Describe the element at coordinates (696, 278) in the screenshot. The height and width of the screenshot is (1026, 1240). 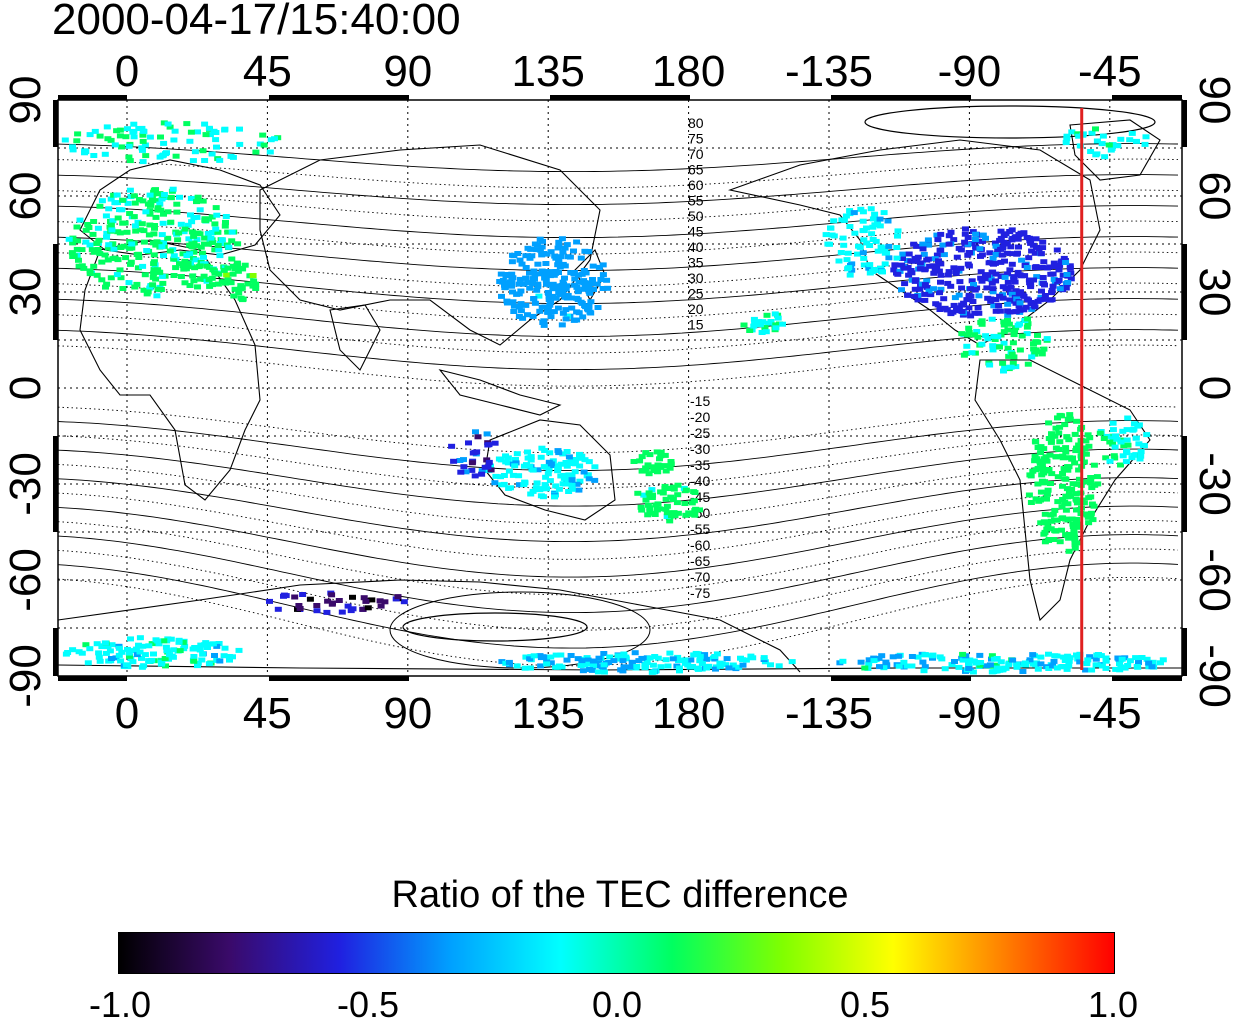
I see `contour-label: 30` at that location.